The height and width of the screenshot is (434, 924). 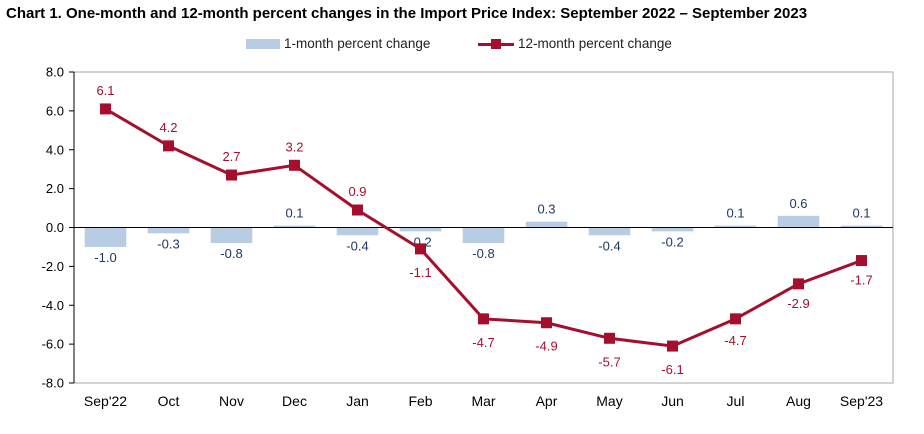 What do you see at coordinates (420, 401) in the screenshot?
I see `x-tick-label: Feb` at bounding box center [420, 401].